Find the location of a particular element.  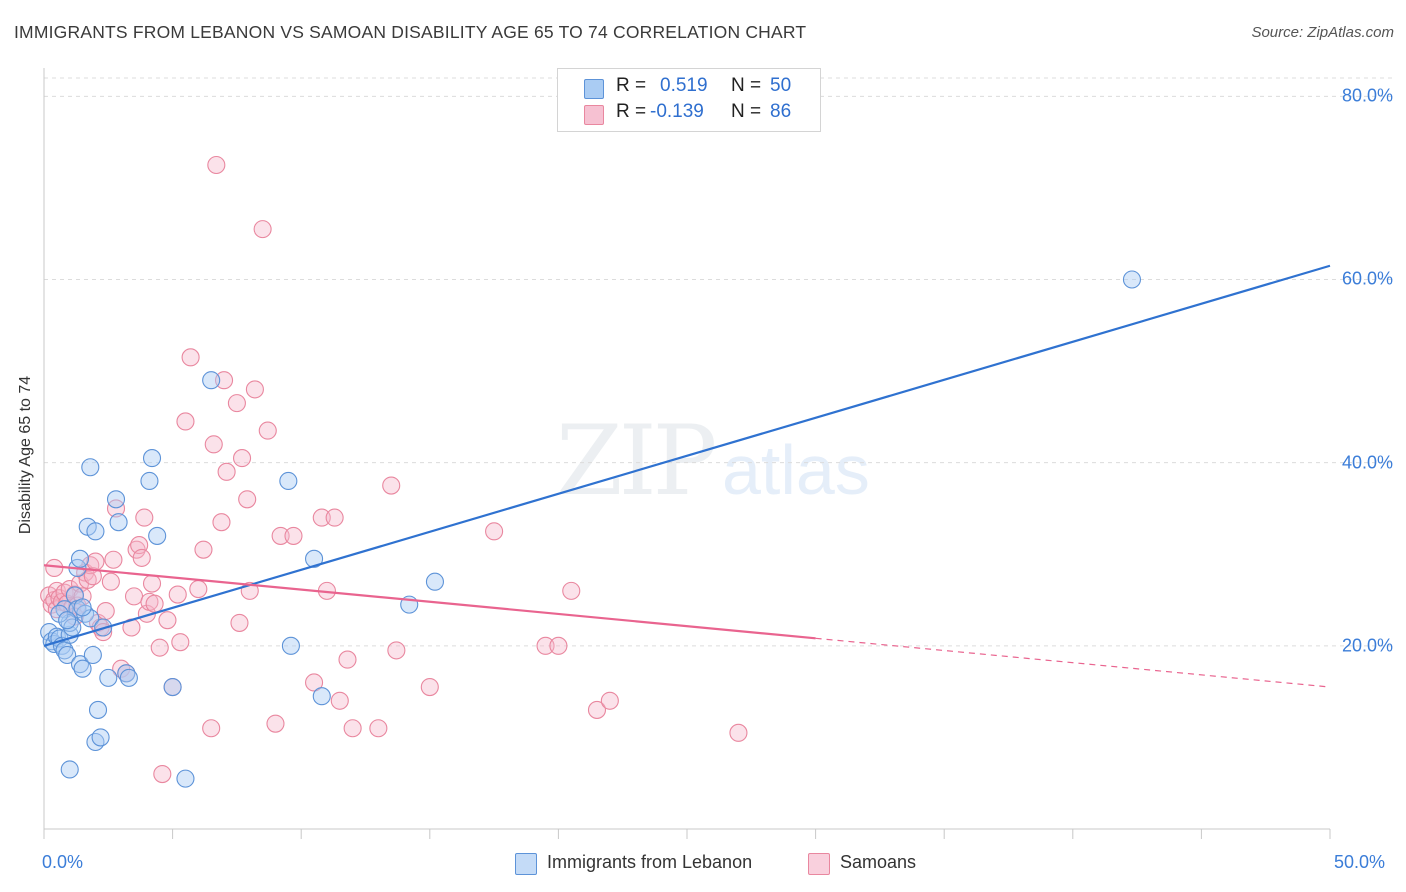

stats-box: R = 0.519 N = 50 R = -0.139 N = 86 is located at coordinates (689, 100).